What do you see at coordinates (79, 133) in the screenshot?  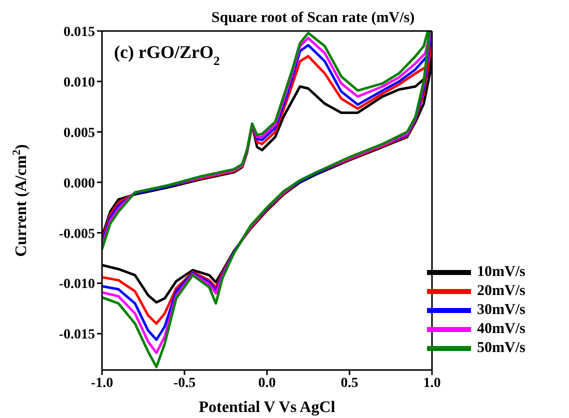 I see `y-tick-label: 0.005` at bounding box center [79, 133].